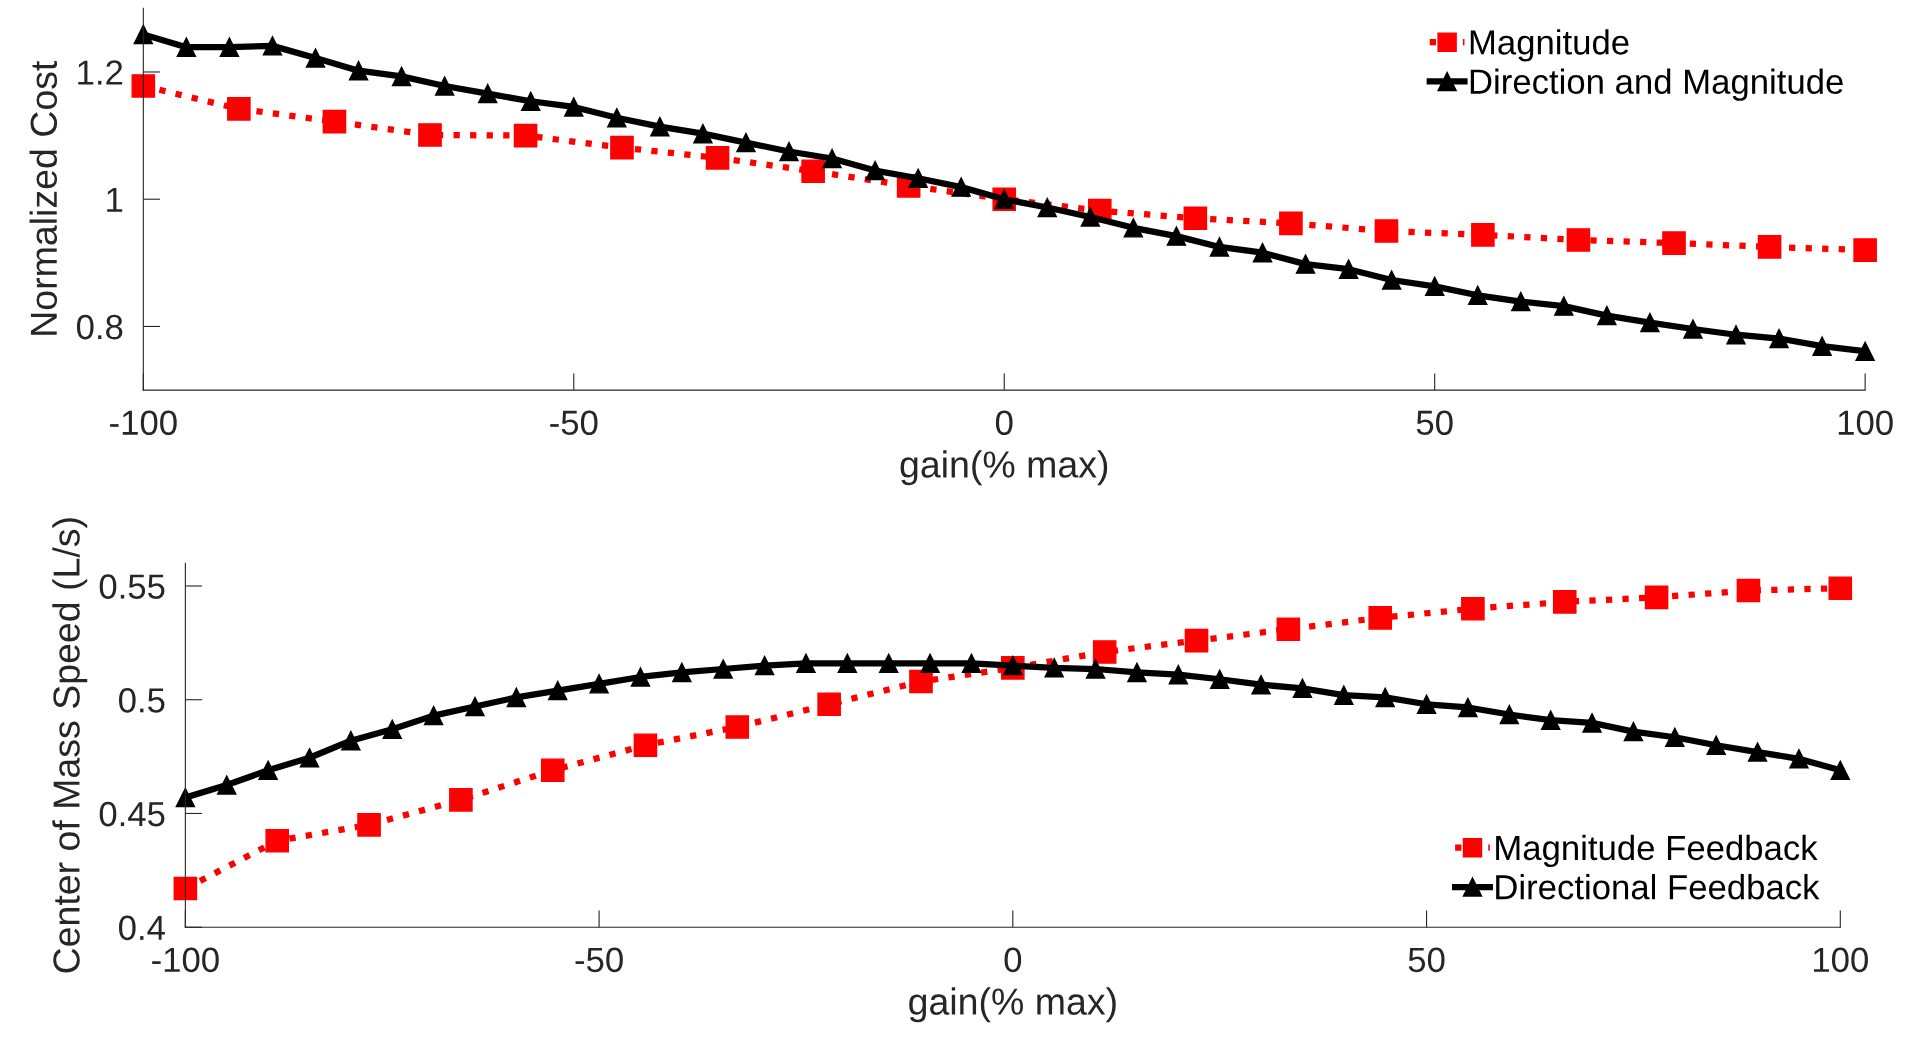 The height and width of the screenshot is (1043, 1911). Describe the element at coordinates (43, 197) in the screenshot. I see `y-axis-title: Normalized Cost` at that location.